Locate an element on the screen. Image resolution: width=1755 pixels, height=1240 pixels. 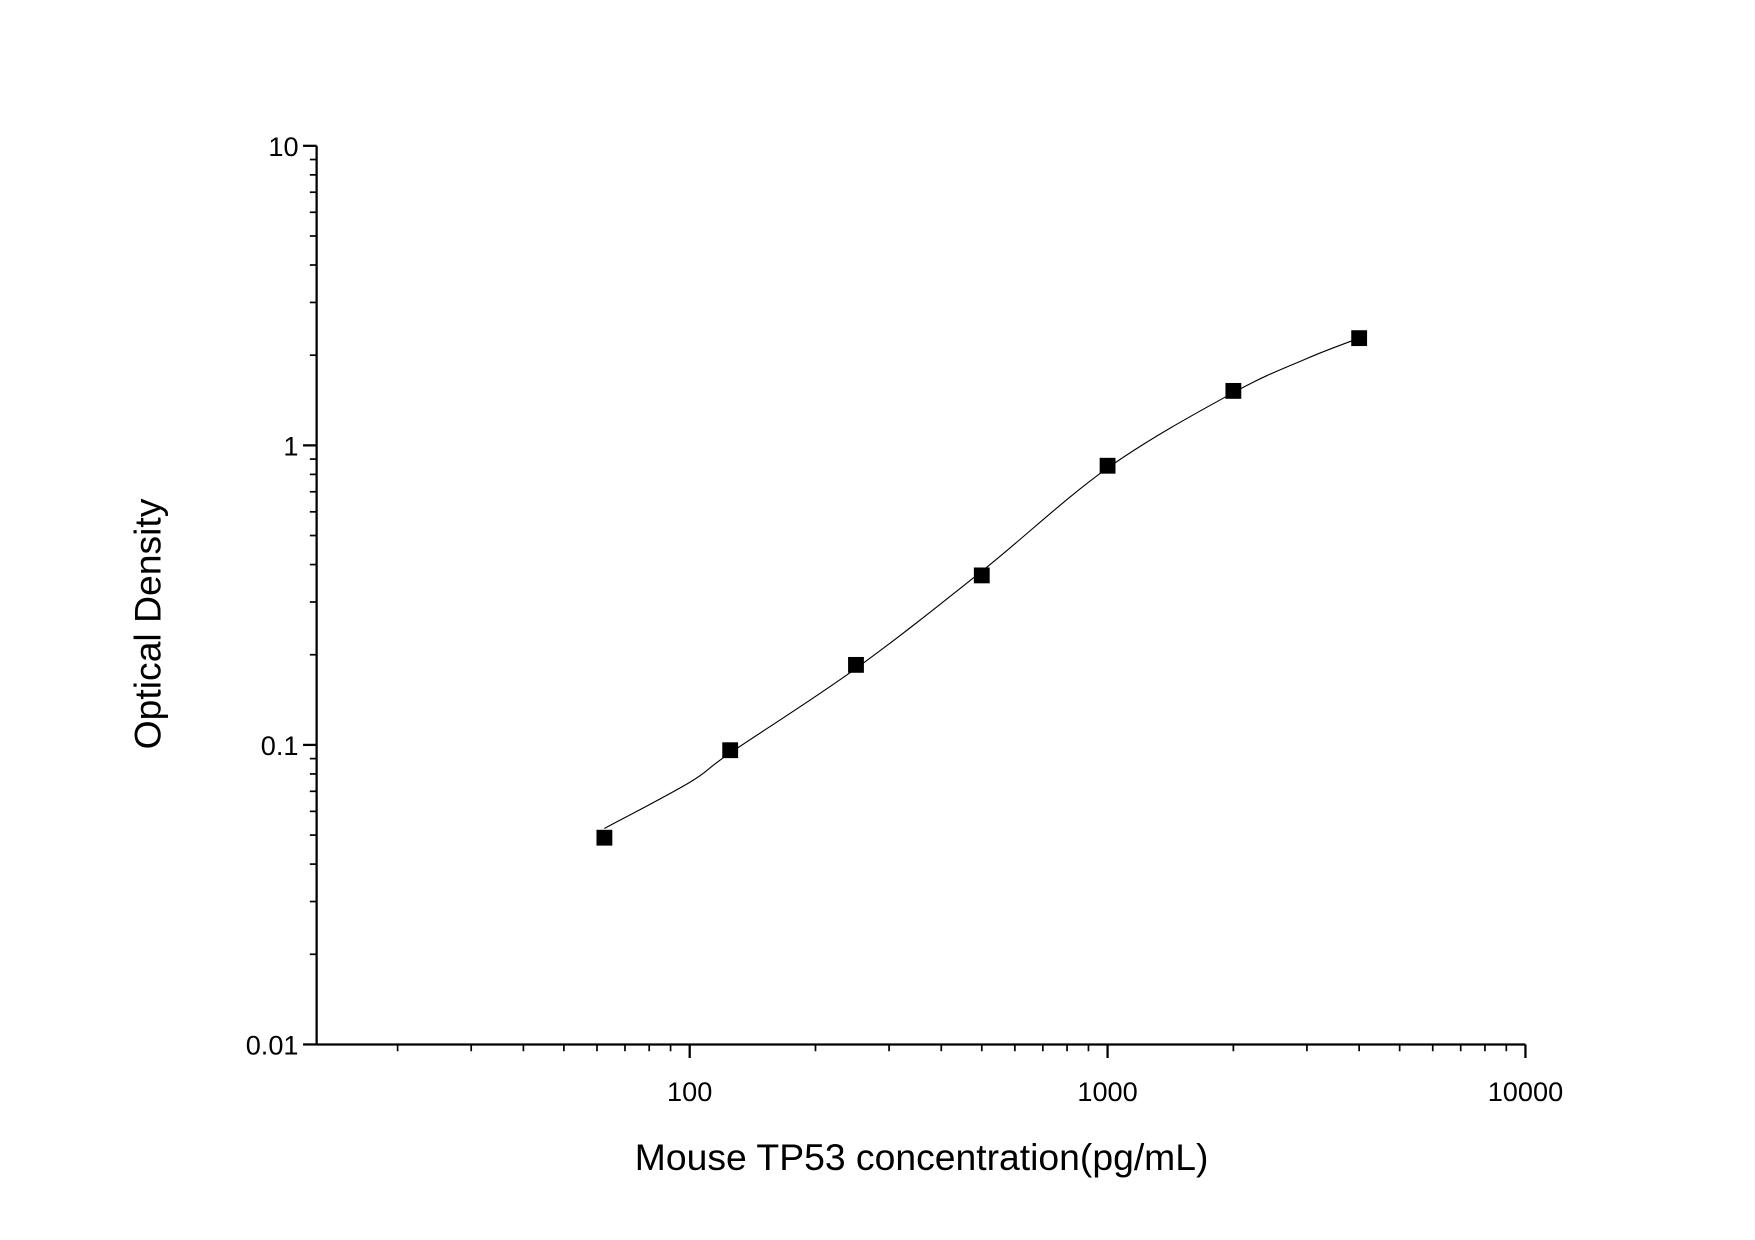
x-axis-title: Mouse TP53 concentration(pg/mL) is located at coordinates (922, 1157).